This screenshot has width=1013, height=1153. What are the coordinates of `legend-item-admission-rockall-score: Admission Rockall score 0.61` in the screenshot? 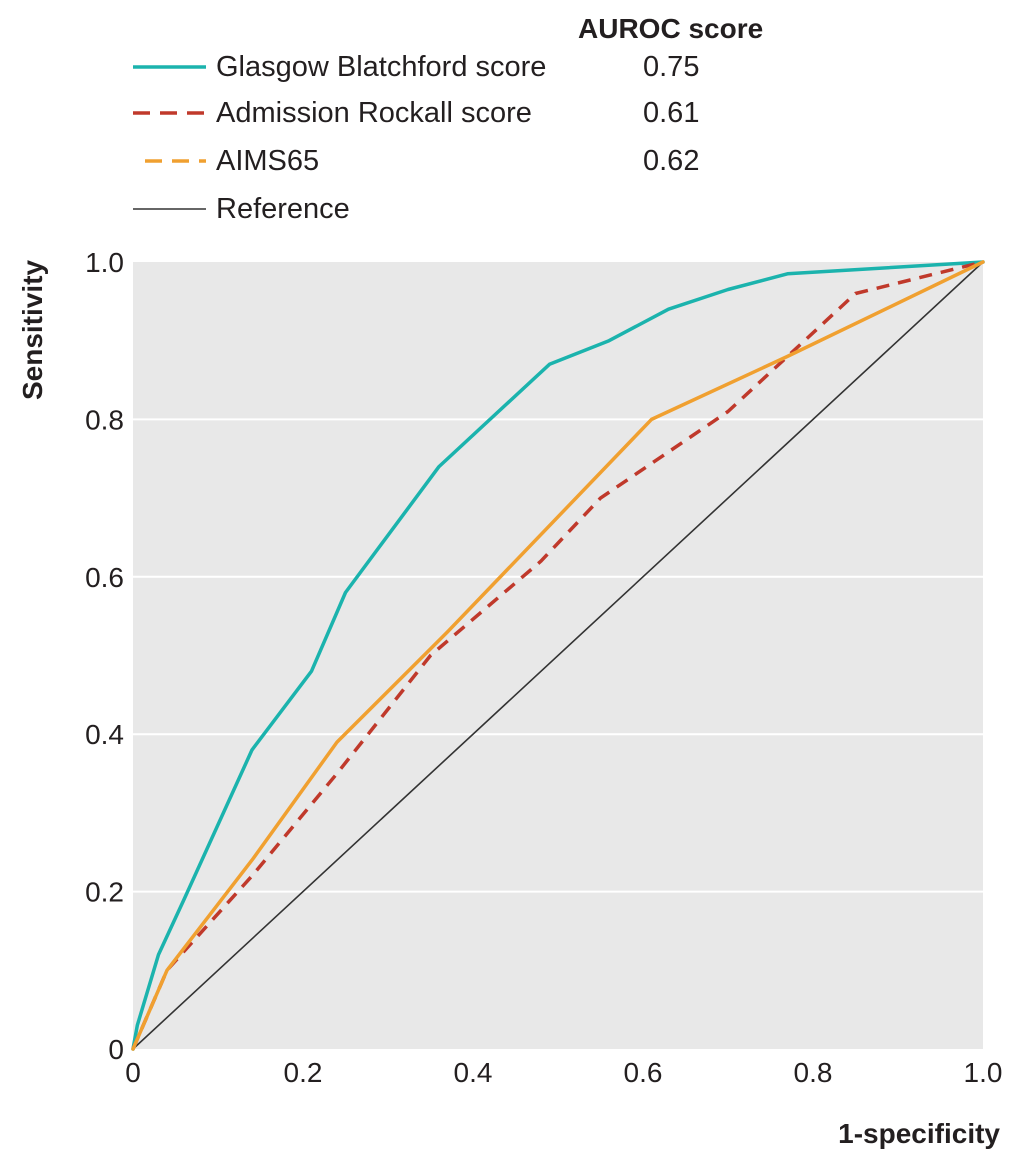 It's located at (416, 113).